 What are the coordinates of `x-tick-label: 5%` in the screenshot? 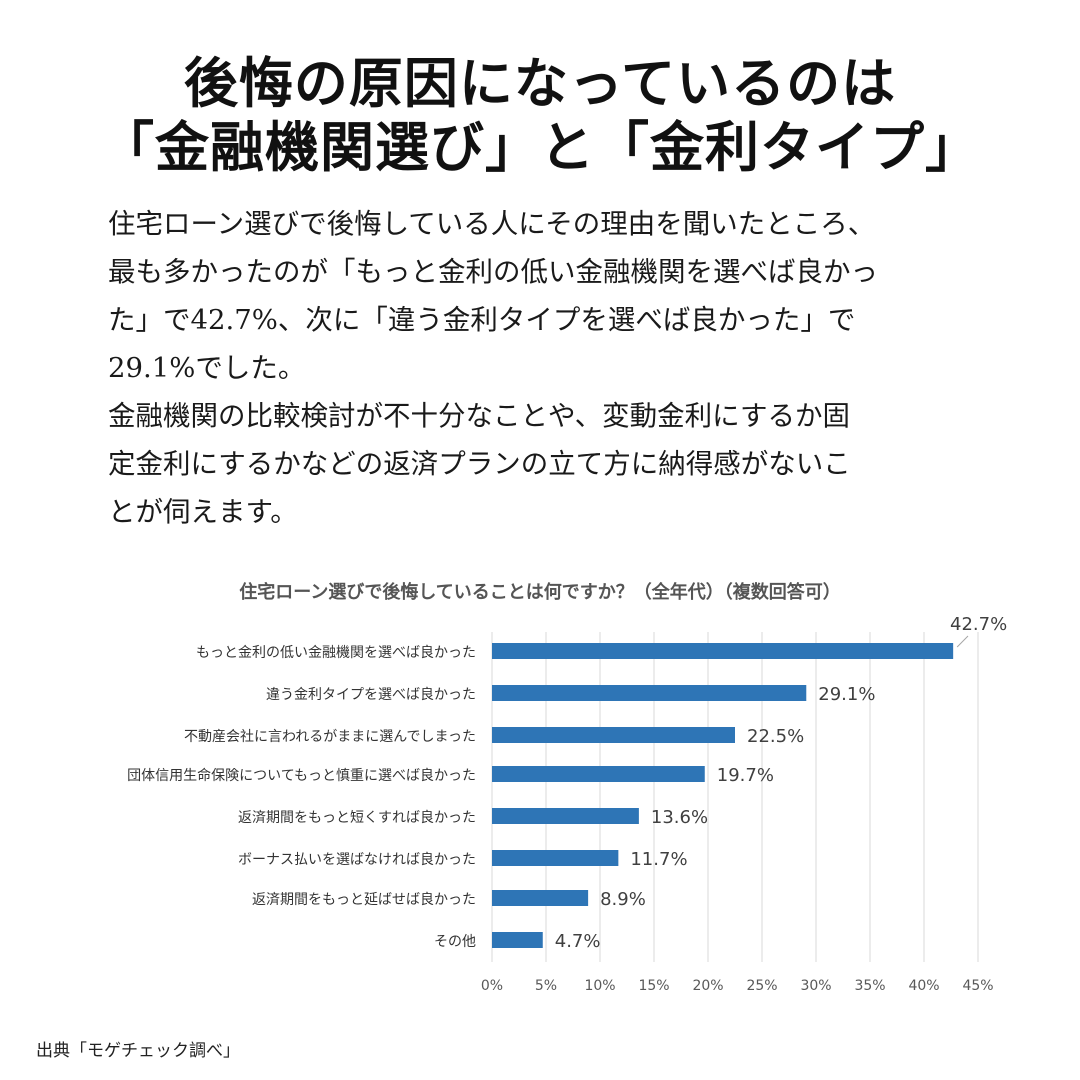 It's located at (546, 986).